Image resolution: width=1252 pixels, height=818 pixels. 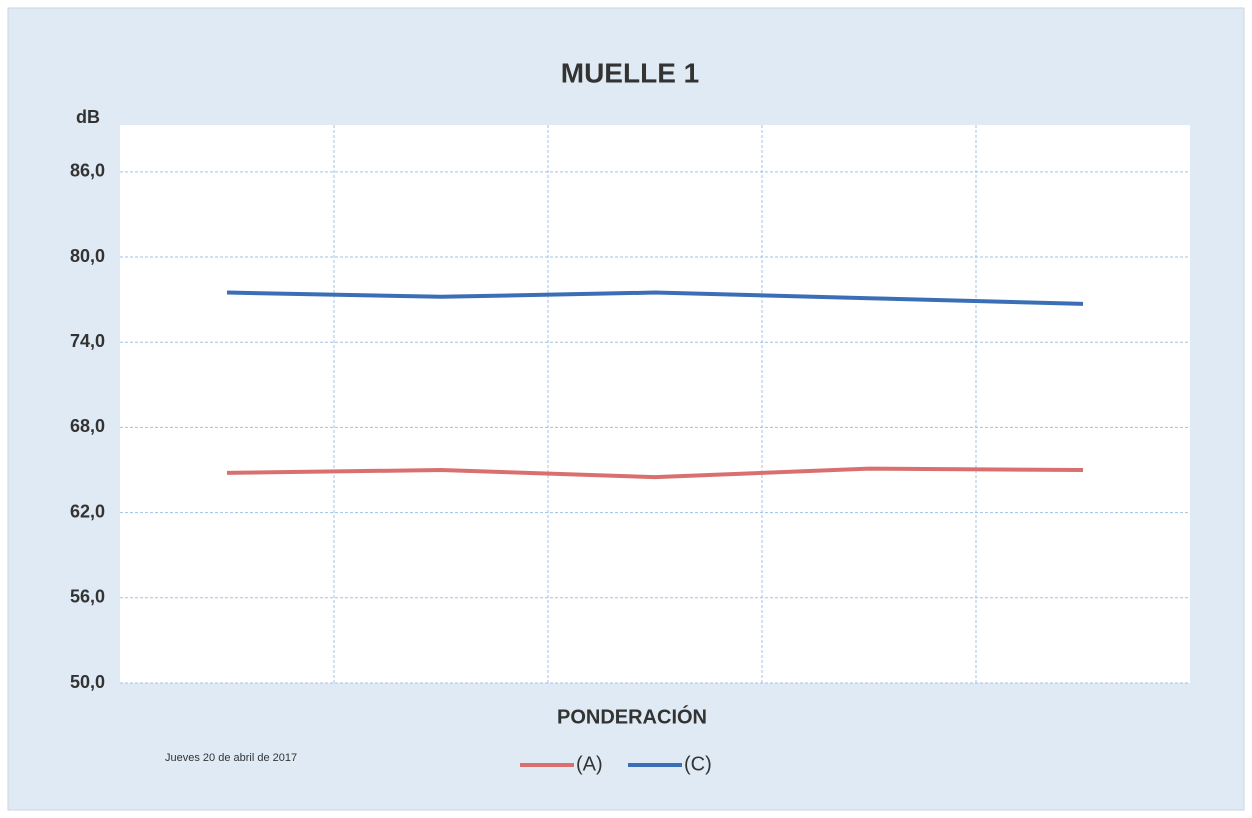 I want to click on annotation: Jueves 20 de abril de 2017, so click(x=231, y=758).